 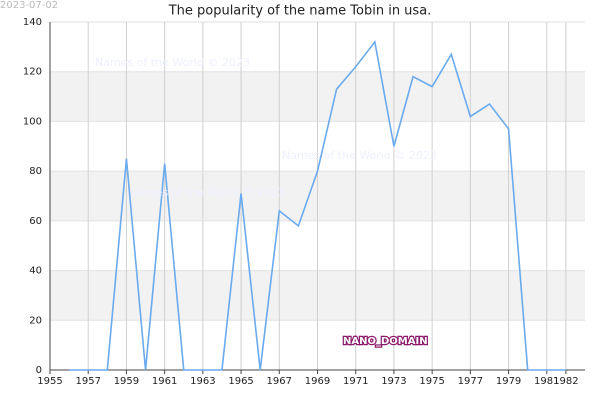 I want to click on y-tick-label: 140, so click(x=32, y=22).